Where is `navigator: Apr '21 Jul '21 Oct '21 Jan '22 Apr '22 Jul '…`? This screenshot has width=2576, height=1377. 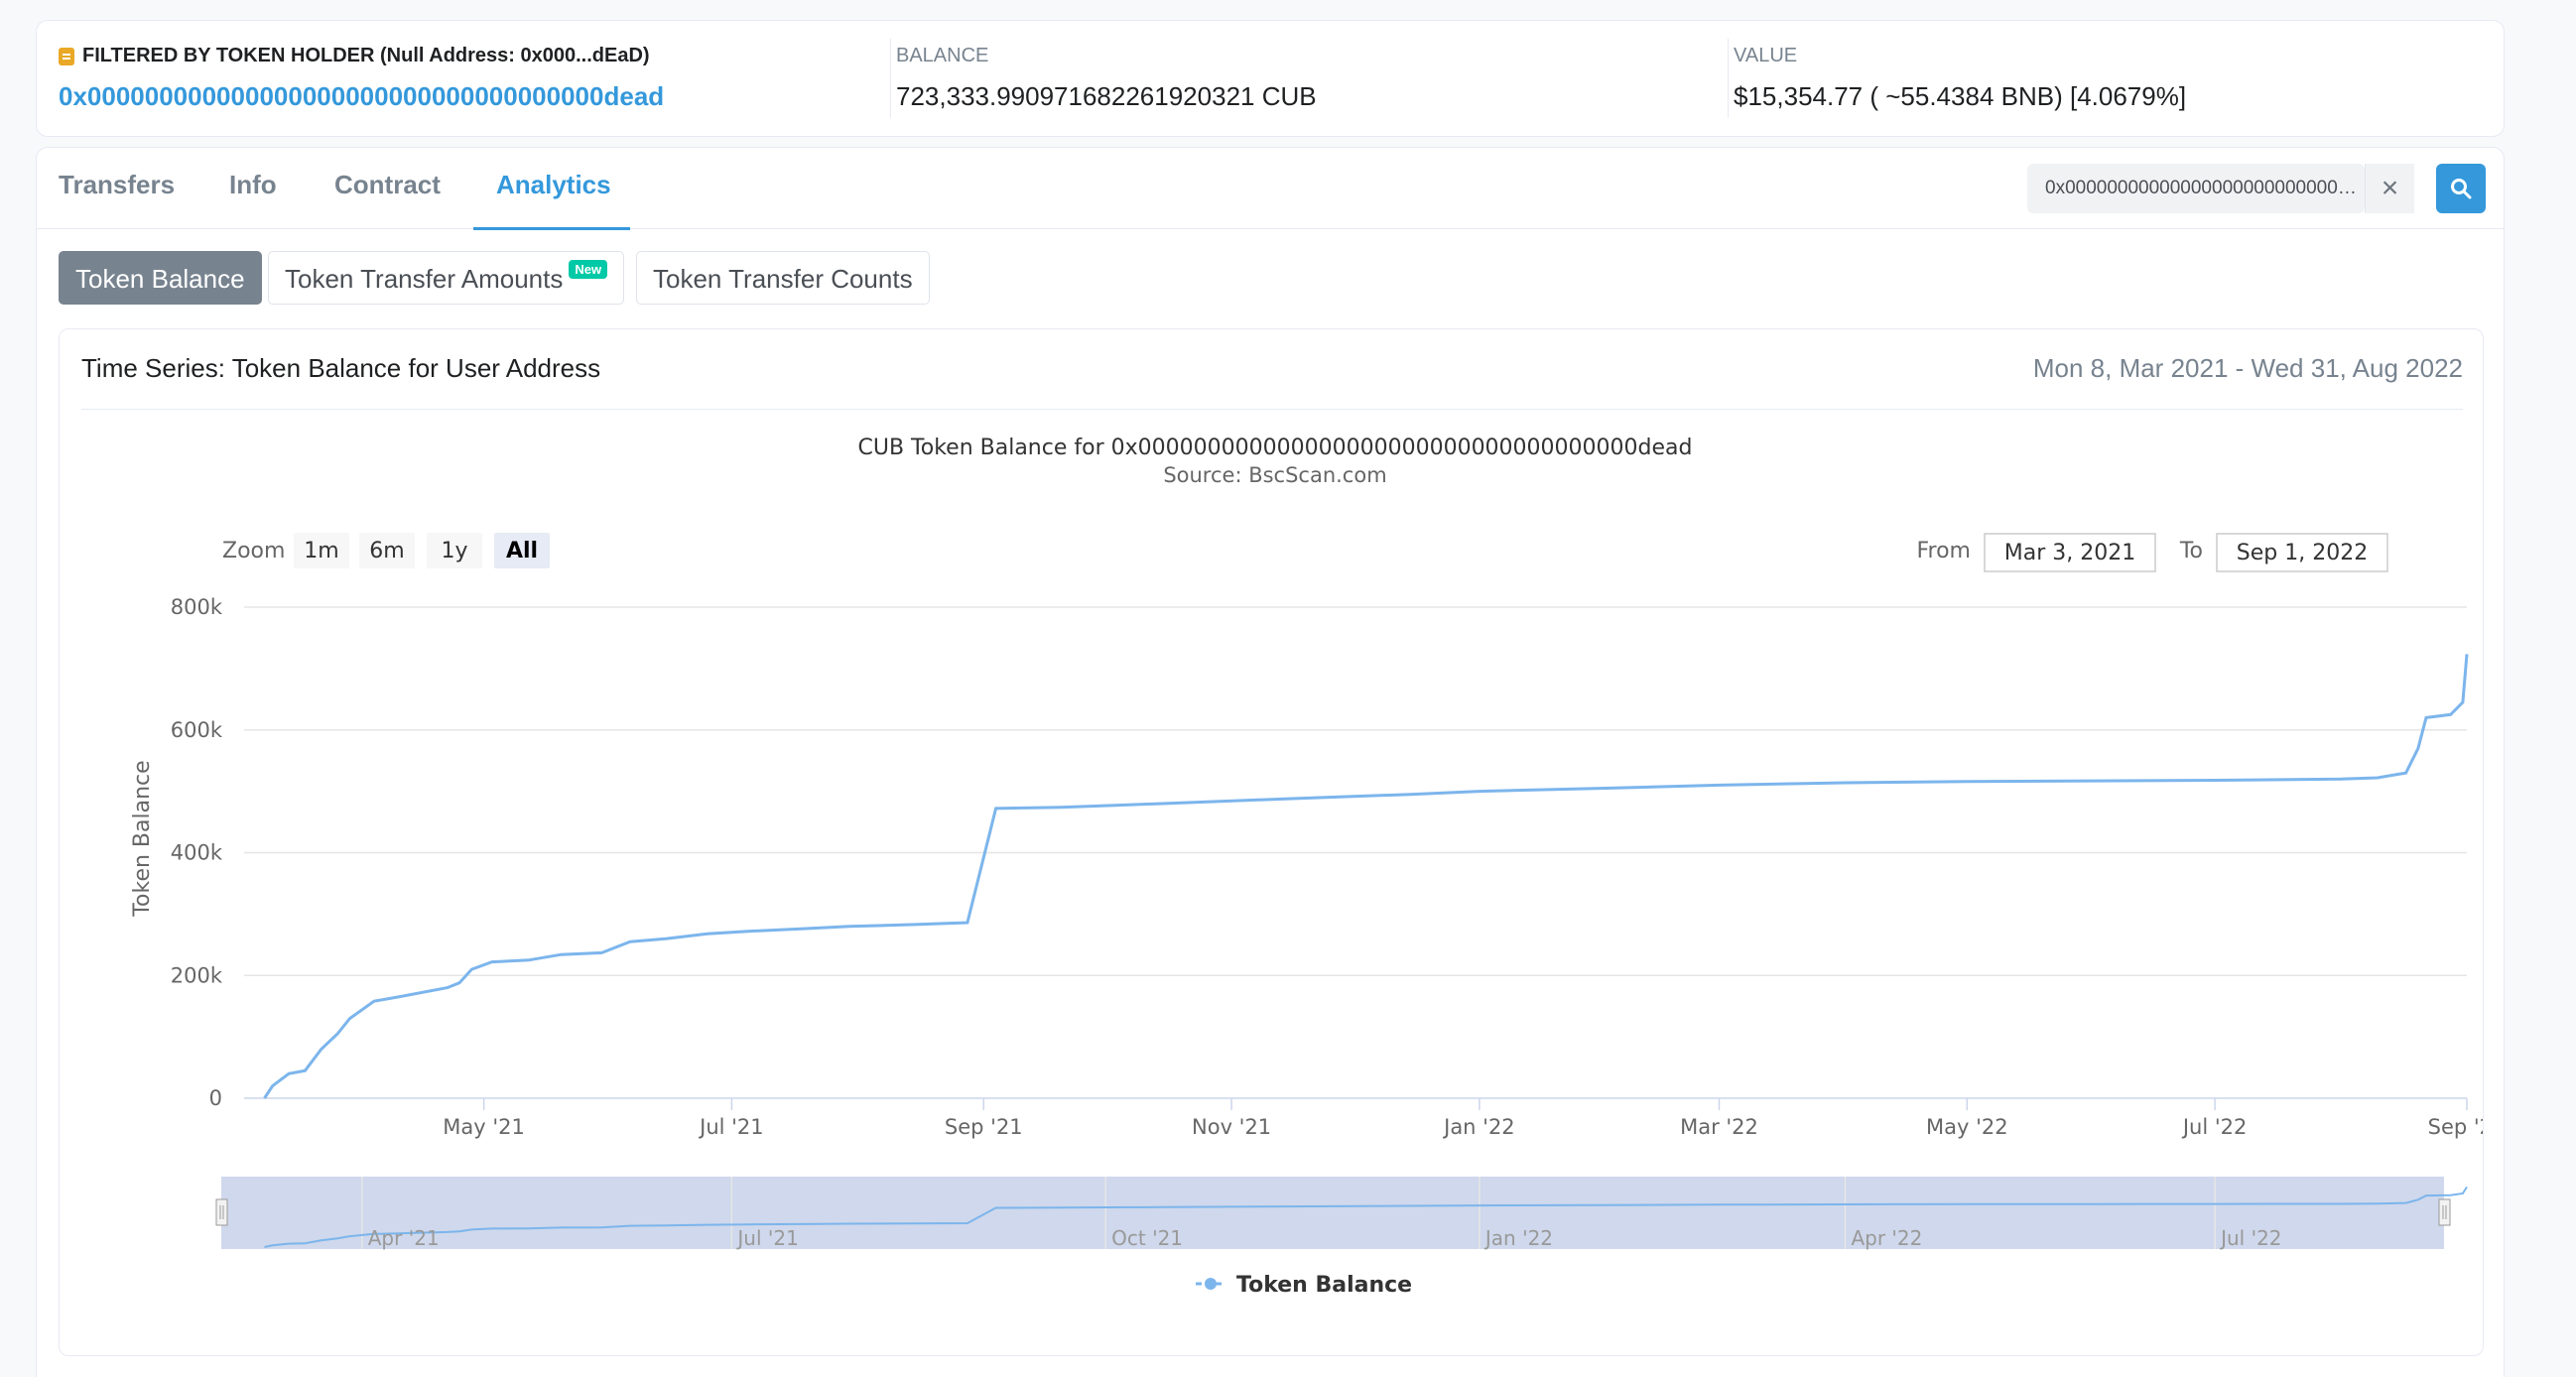 navigator: Apr '21 Jul '21 Oct '21 Jan '22 Apr '22 Jul '… is located at coordinates (1342, 1213).